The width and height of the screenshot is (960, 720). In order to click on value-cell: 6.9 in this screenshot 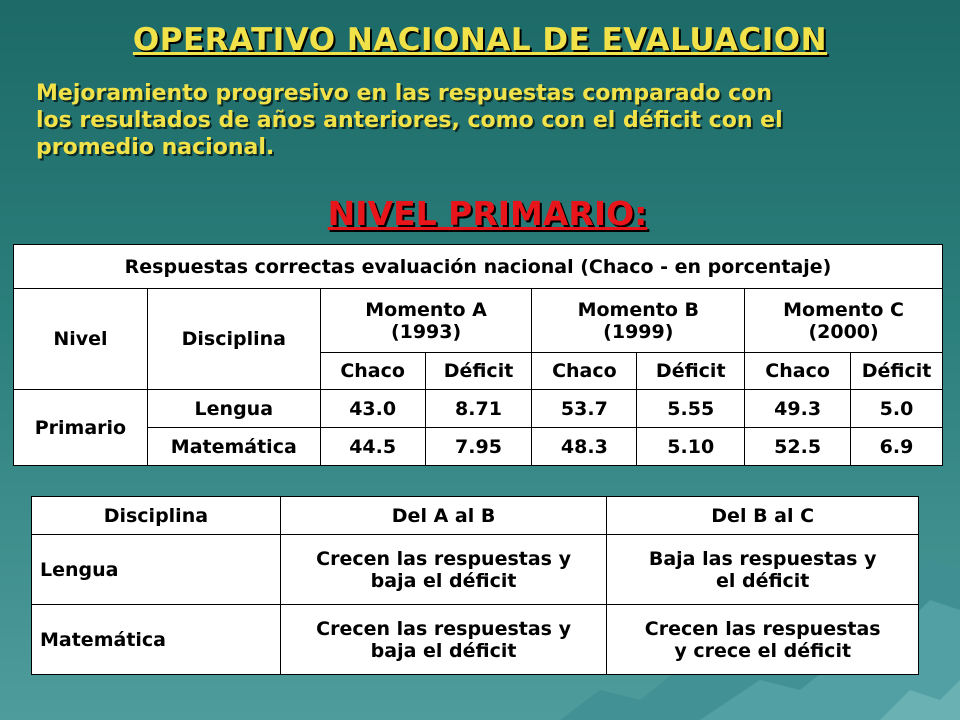, I will do `click(896, 446)`.